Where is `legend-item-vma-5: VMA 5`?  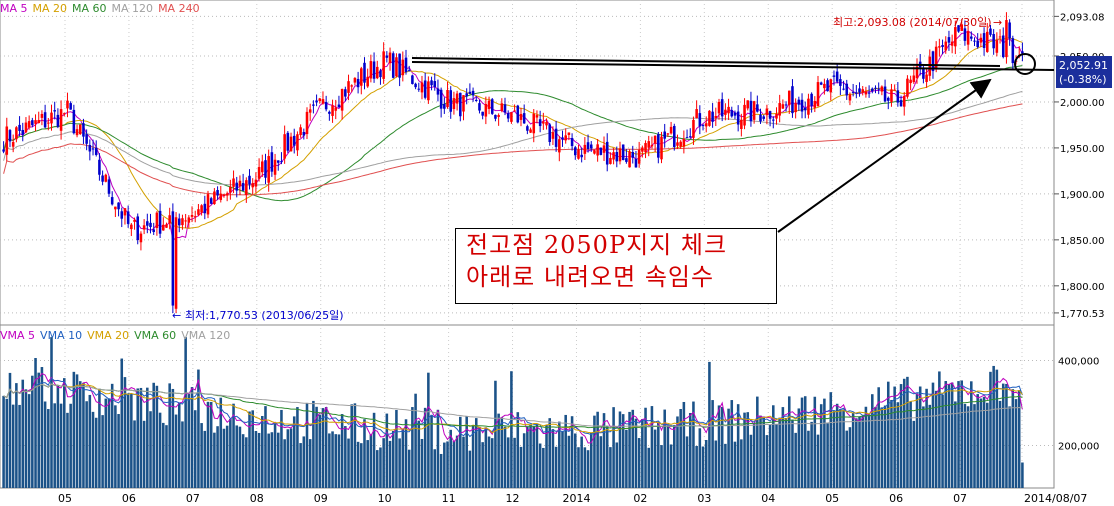 legend-item-vma-5: VMA 5 is located at coordinates (18, 335).